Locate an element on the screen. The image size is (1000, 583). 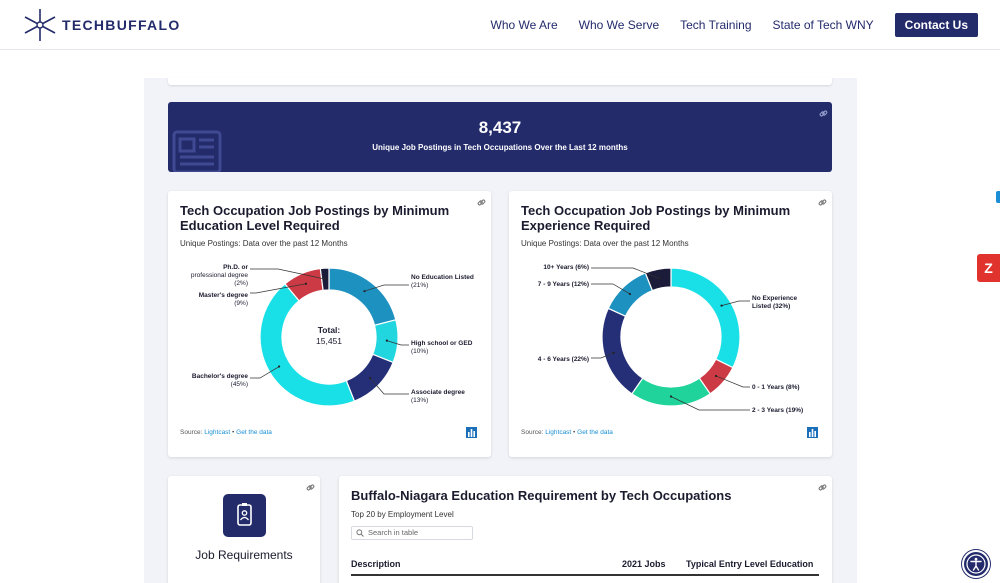
experience-source: Source: Lightcast • Get the data is located at coordinates (567, 432).